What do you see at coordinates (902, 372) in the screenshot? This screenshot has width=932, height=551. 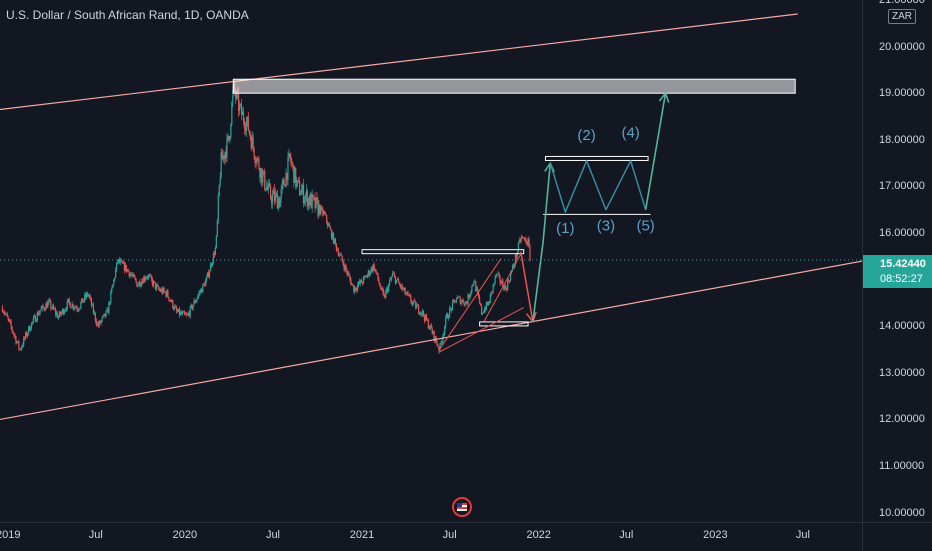 I see `price-tick-label: 13.00000` at bounding box center [902, 372].